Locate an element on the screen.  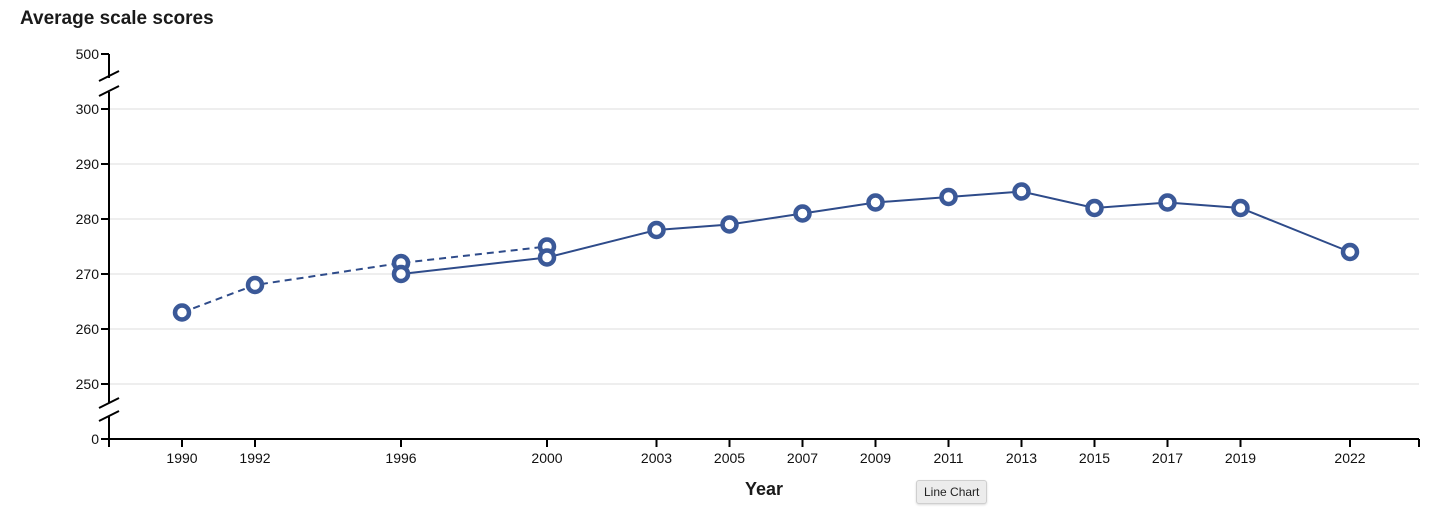
data-point-solid-2013 is located at coordinates (1021, 191).